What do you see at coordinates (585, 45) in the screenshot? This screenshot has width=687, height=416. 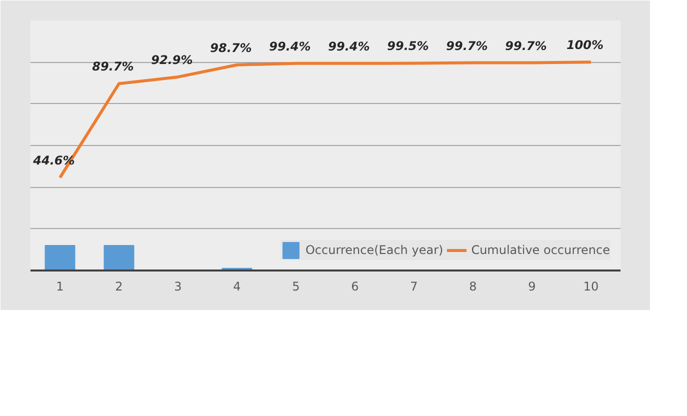 I see `data-label: 100%` at bounding box center [585, 45].